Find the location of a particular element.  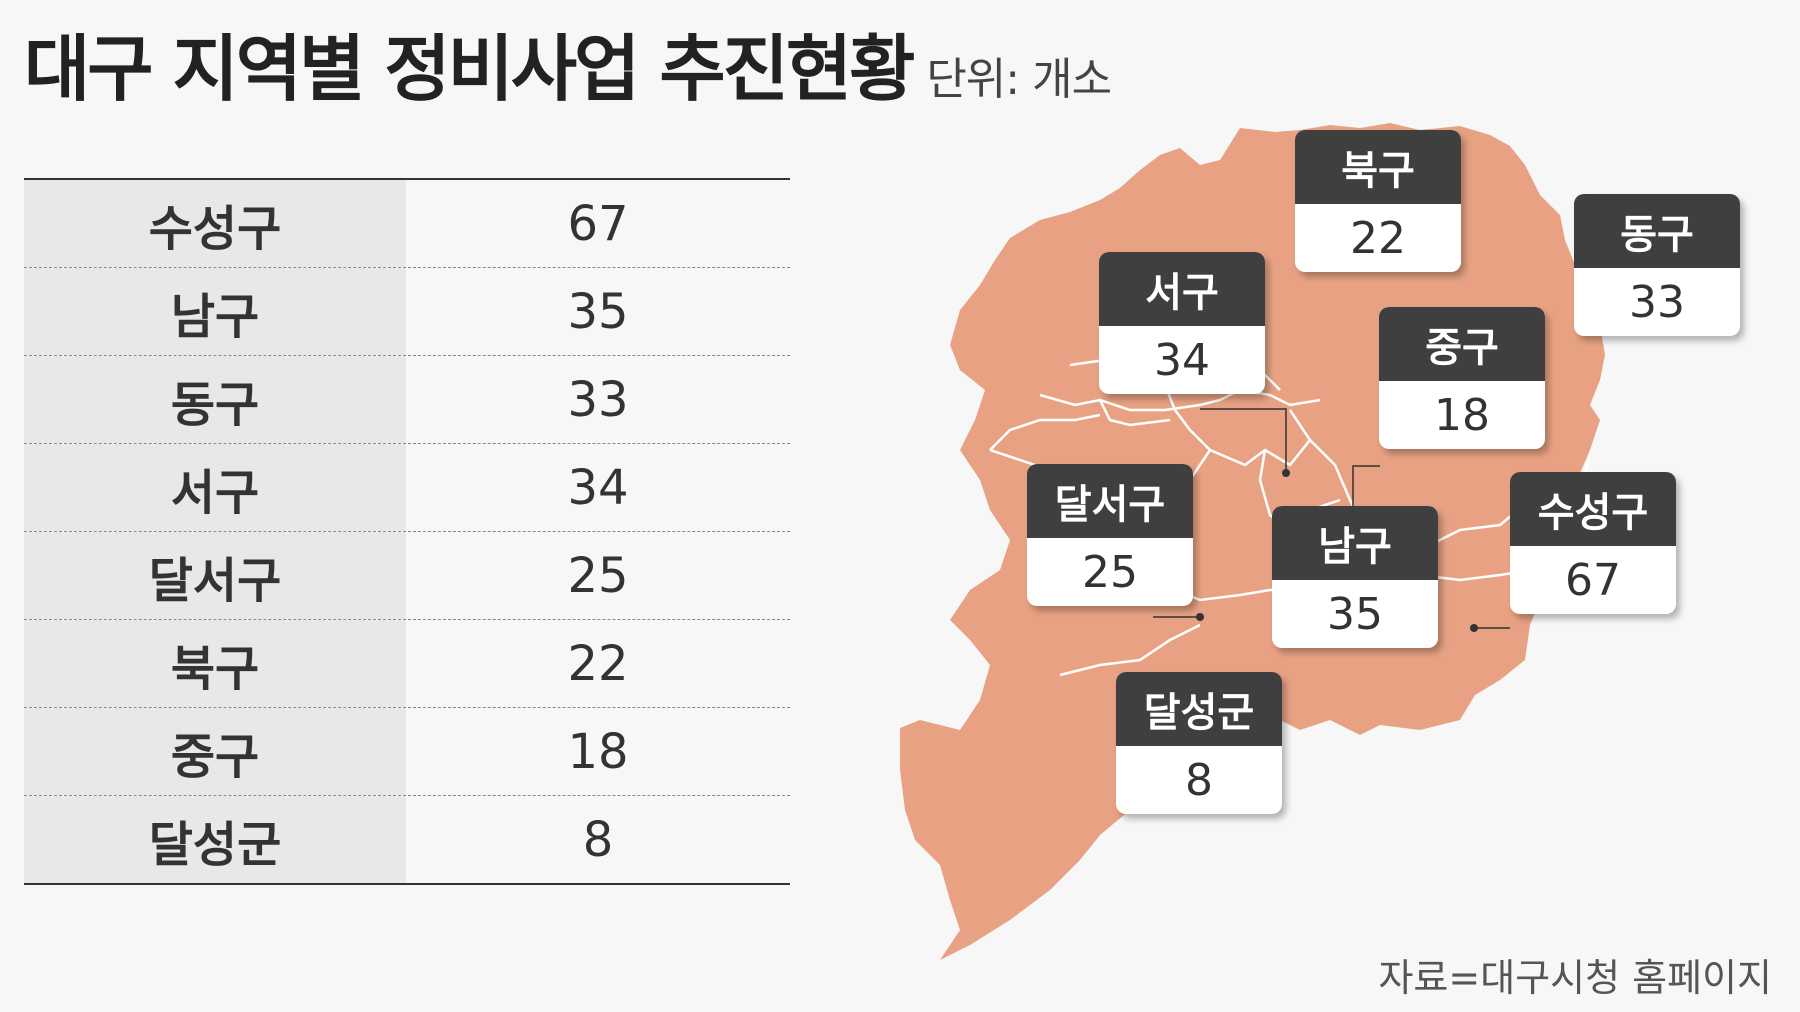

map-label-donggu: 동구 33 is located at coordinates (1657, 265).